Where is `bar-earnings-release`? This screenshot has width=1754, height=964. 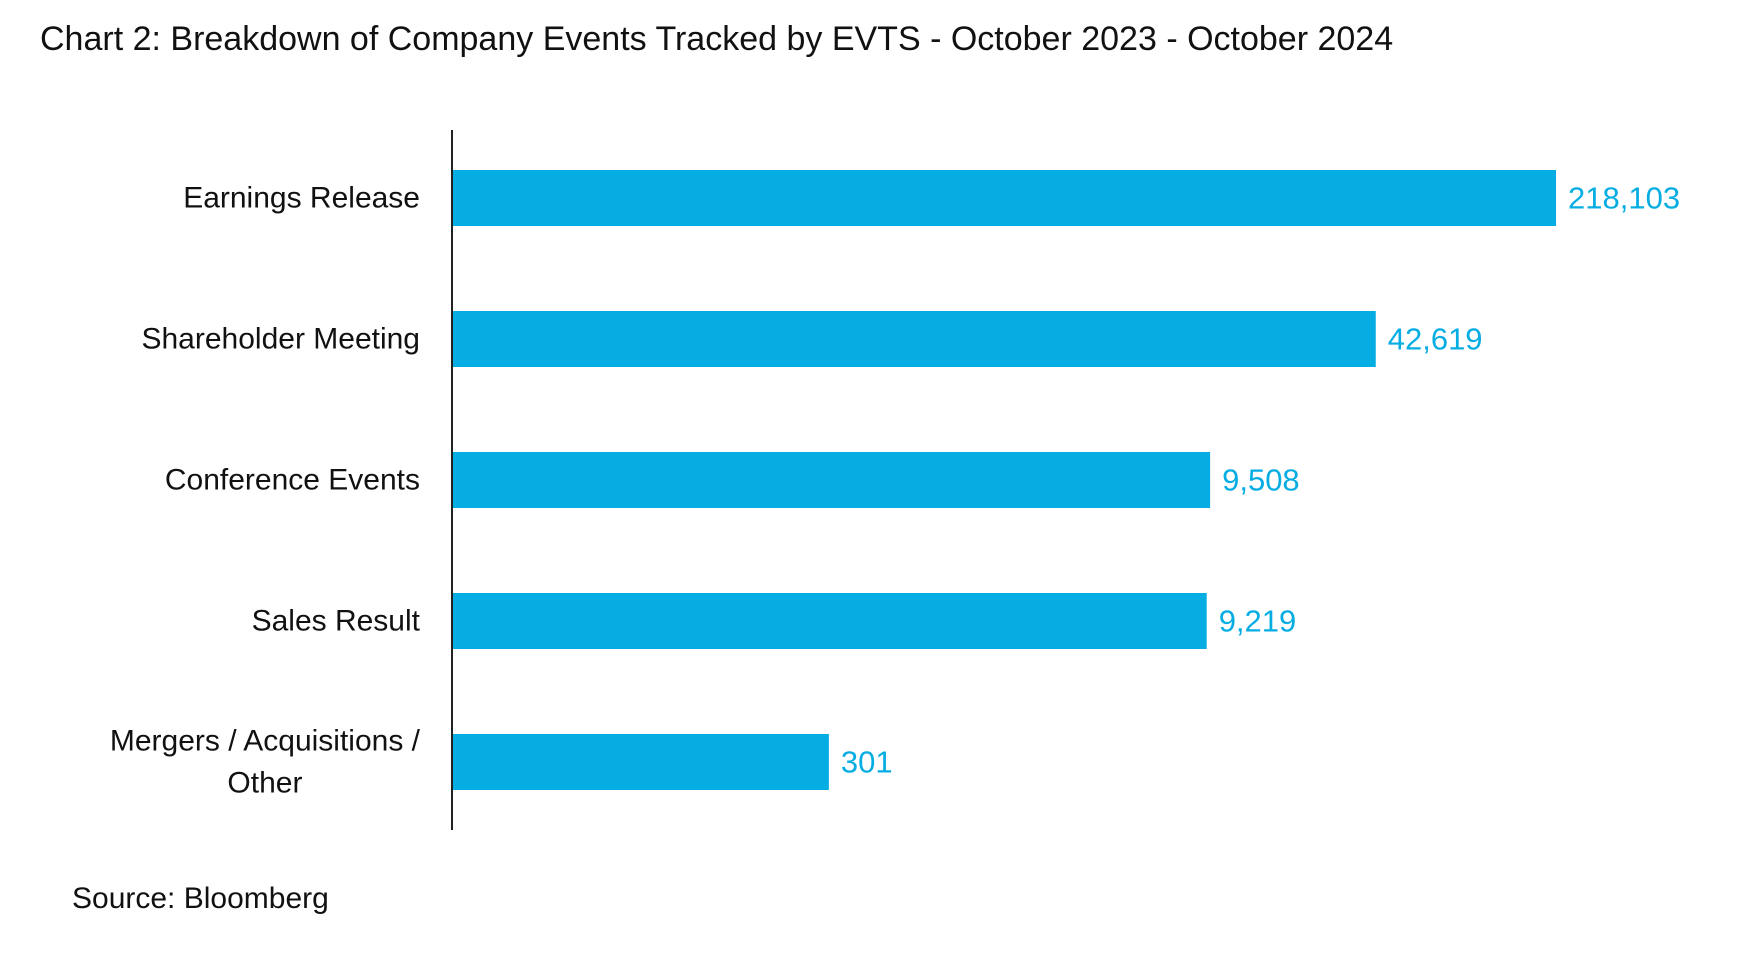 bar-earnings-release is located at coordinates (1004, 198).